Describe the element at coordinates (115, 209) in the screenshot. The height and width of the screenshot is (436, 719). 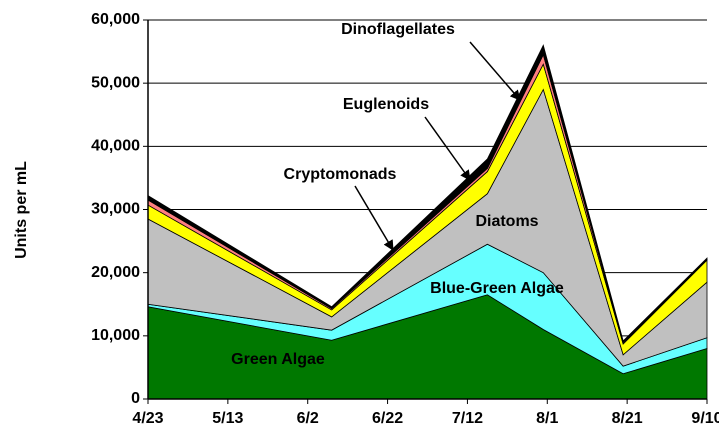
I see `y-tick-label: 30,000` at that location.